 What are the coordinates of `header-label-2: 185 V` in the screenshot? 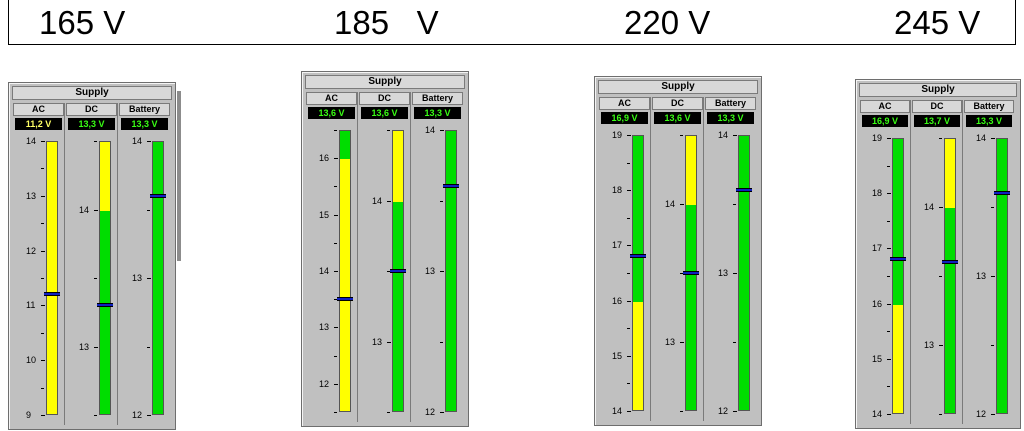 It's located at (386, 22).